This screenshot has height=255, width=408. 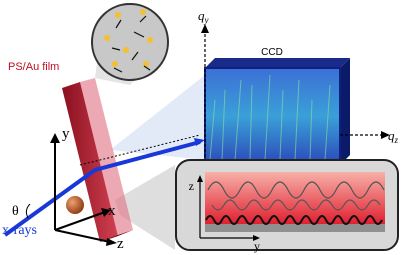 I want to click on qy-label: qy, so click(x=203, y=16).